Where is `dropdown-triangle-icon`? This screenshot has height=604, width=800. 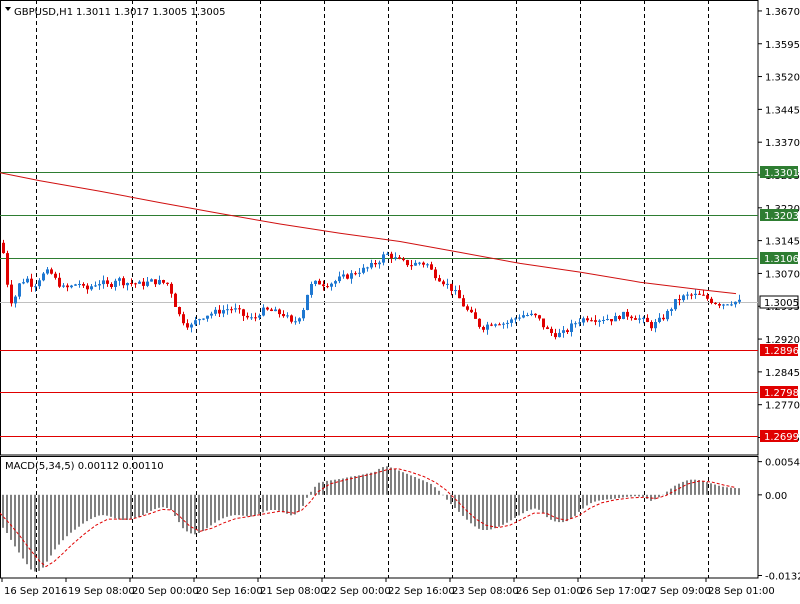 dropdown-triangle-icon is located at coordinates (8, 9).